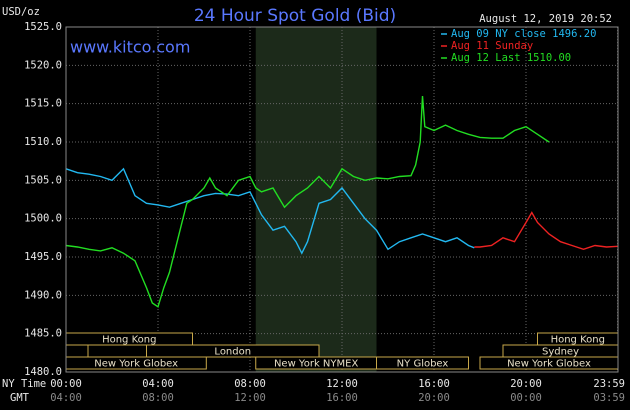 The width and height of the screenshot is (630, 410). I want to click on y-tick-label: 1515.0, so click(43, 104).